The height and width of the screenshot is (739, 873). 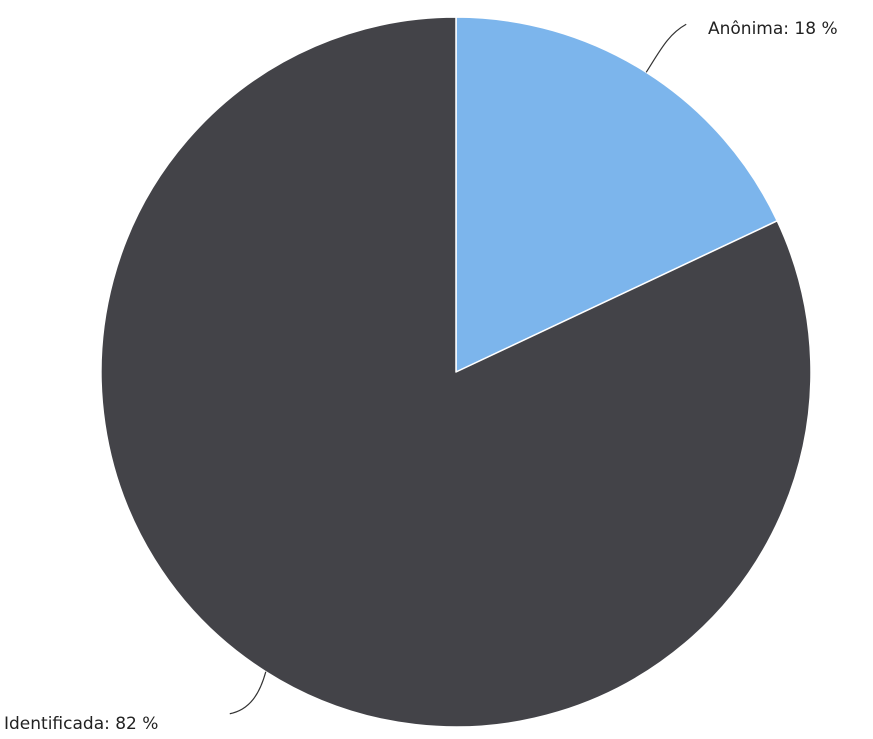 I want to click on leader-line-identificada, so click(x=248, y=693).